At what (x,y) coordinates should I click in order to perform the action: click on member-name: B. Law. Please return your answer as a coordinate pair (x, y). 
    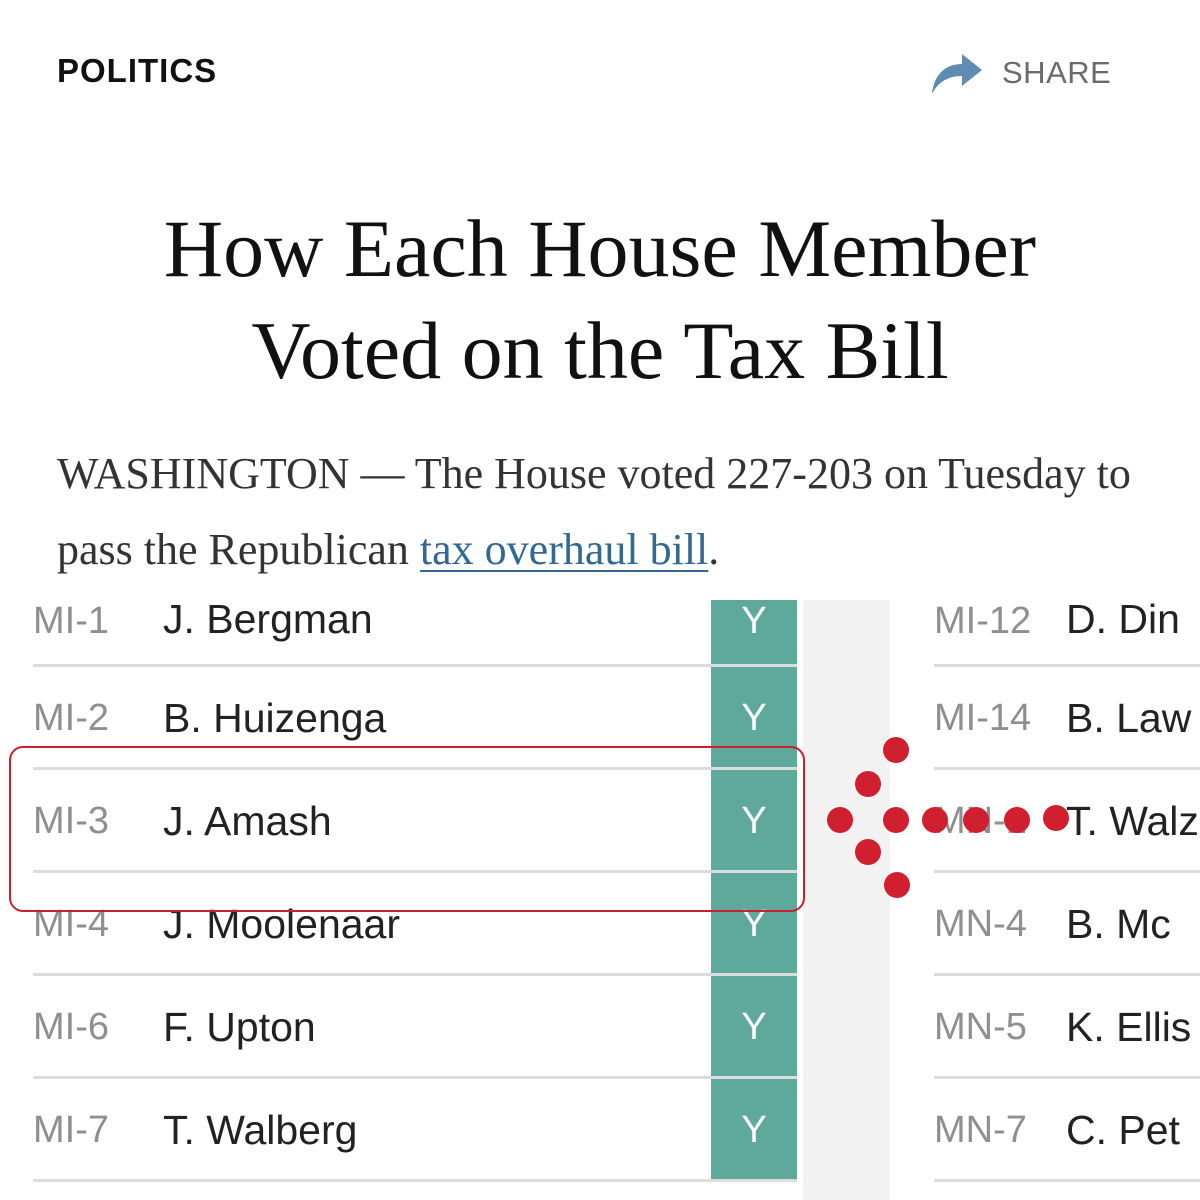
    Looking at the image, I should click on (1129, 718).